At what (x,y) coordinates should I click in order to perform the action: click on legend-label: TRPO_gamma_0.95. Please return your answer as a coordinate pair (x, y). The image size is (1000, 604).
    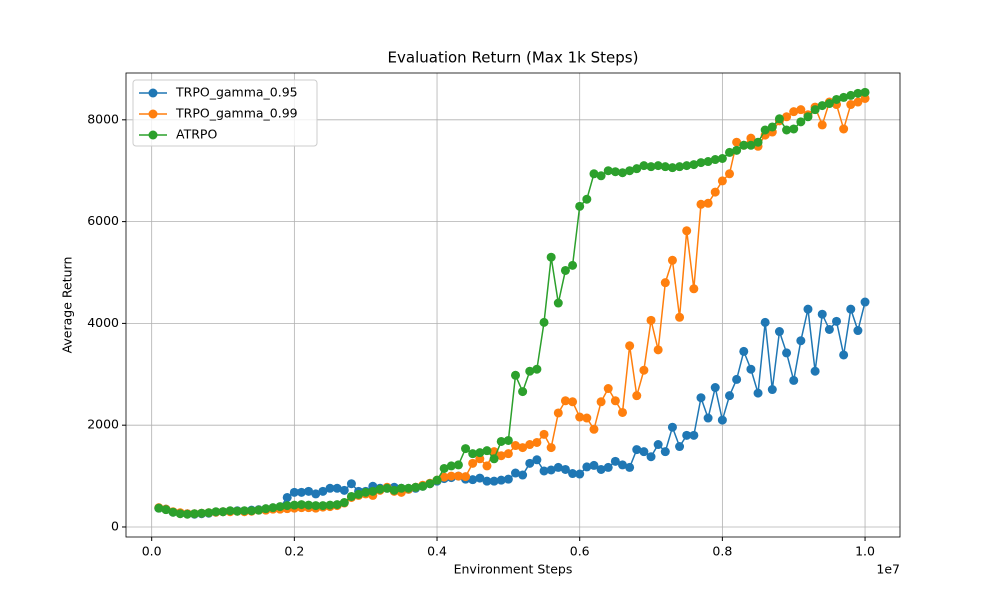
    Looking at the image, I should click on (236, 92).